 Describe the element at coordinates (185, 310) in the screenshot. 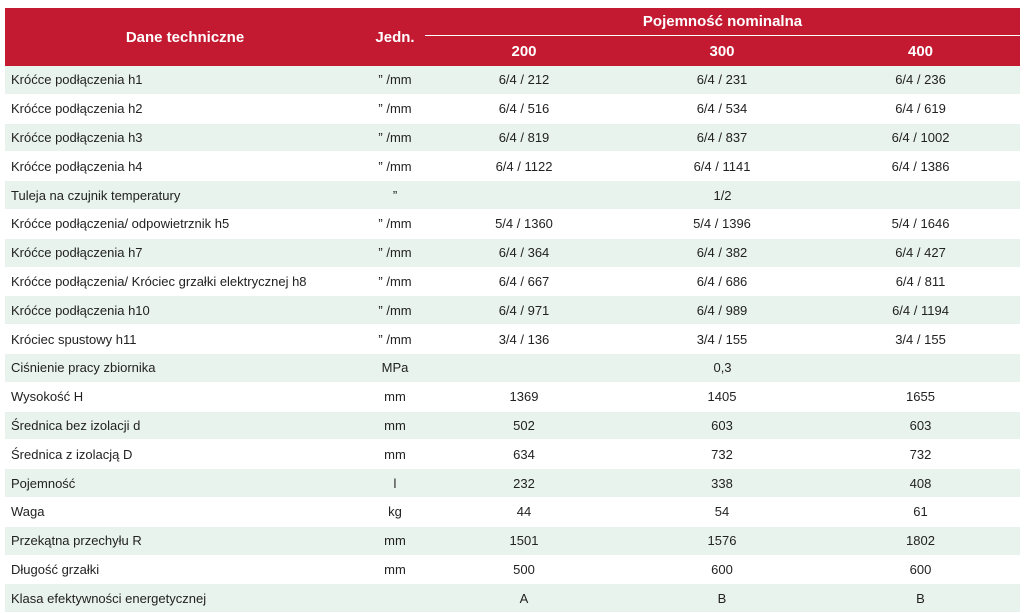

I see `row-parameter-name: Króćce podłączenia h10` at that location.